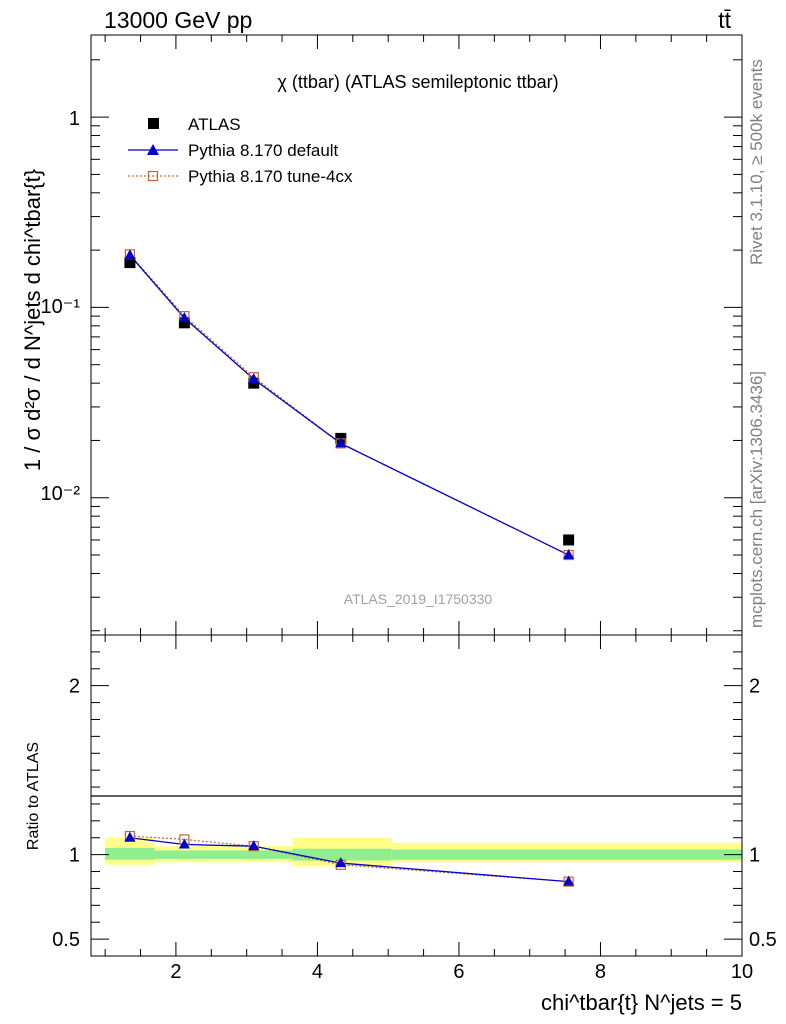 This screenshot has width=786, height=1024. I want to click on ratio-y-tick-label-left: 1, so click(74, 856).